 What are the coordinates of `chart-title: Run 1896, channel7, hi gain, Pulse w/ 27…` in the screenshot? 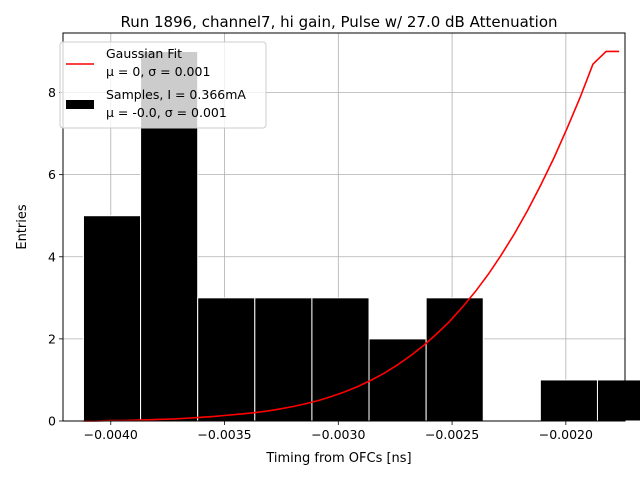 It's located at (338, 22).